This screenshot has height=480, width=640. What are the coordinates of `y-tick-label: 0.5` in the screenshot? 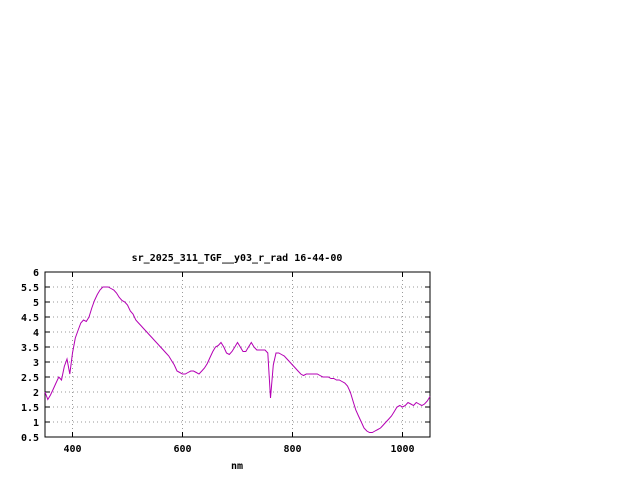 It's located at (30, 438).